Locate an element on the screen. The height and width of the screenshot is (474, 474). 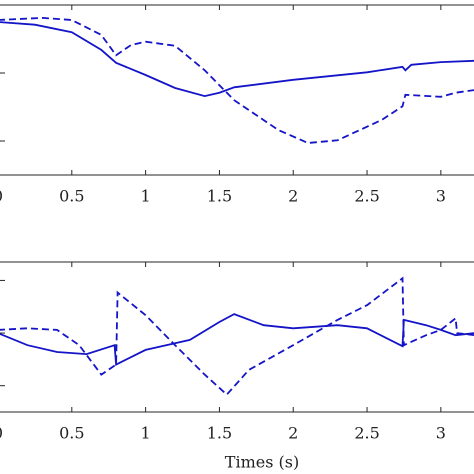
x-axis-label: Times (s) is located at coordinates (262, 462).